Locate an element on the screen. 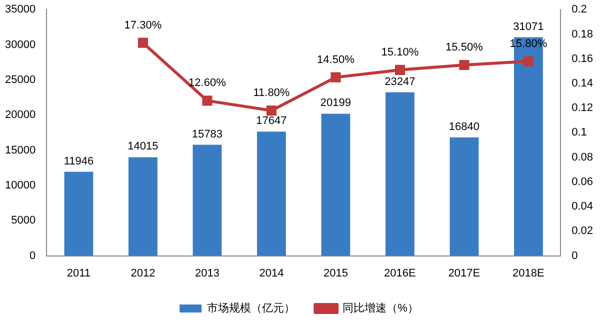  y-tick-label: 5000 is located at coordinates (23, 220).